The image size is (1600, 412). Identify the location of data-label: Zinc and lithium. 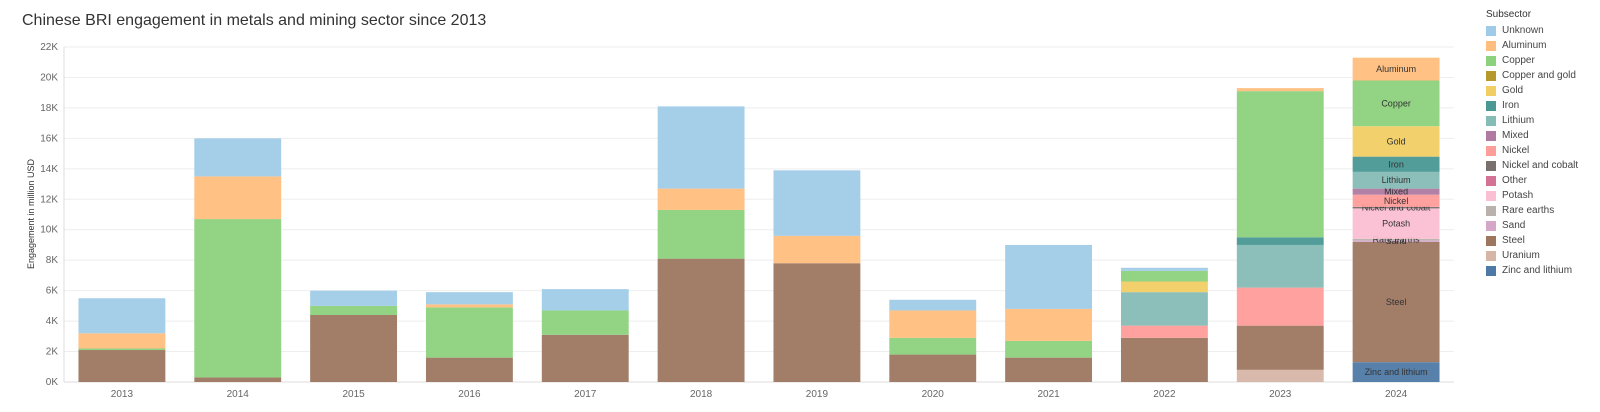
(1396, 372).